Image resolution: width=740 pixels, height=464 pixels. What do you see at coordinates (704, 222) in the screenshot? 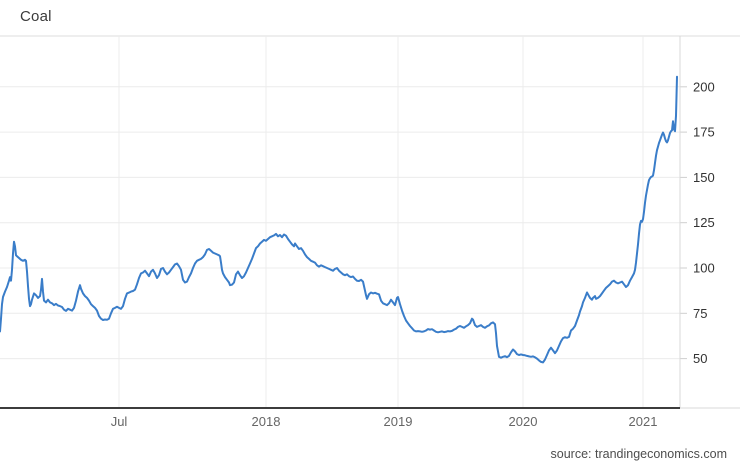
I see `y-axis-label: 125` at bounding box center [704, 222].